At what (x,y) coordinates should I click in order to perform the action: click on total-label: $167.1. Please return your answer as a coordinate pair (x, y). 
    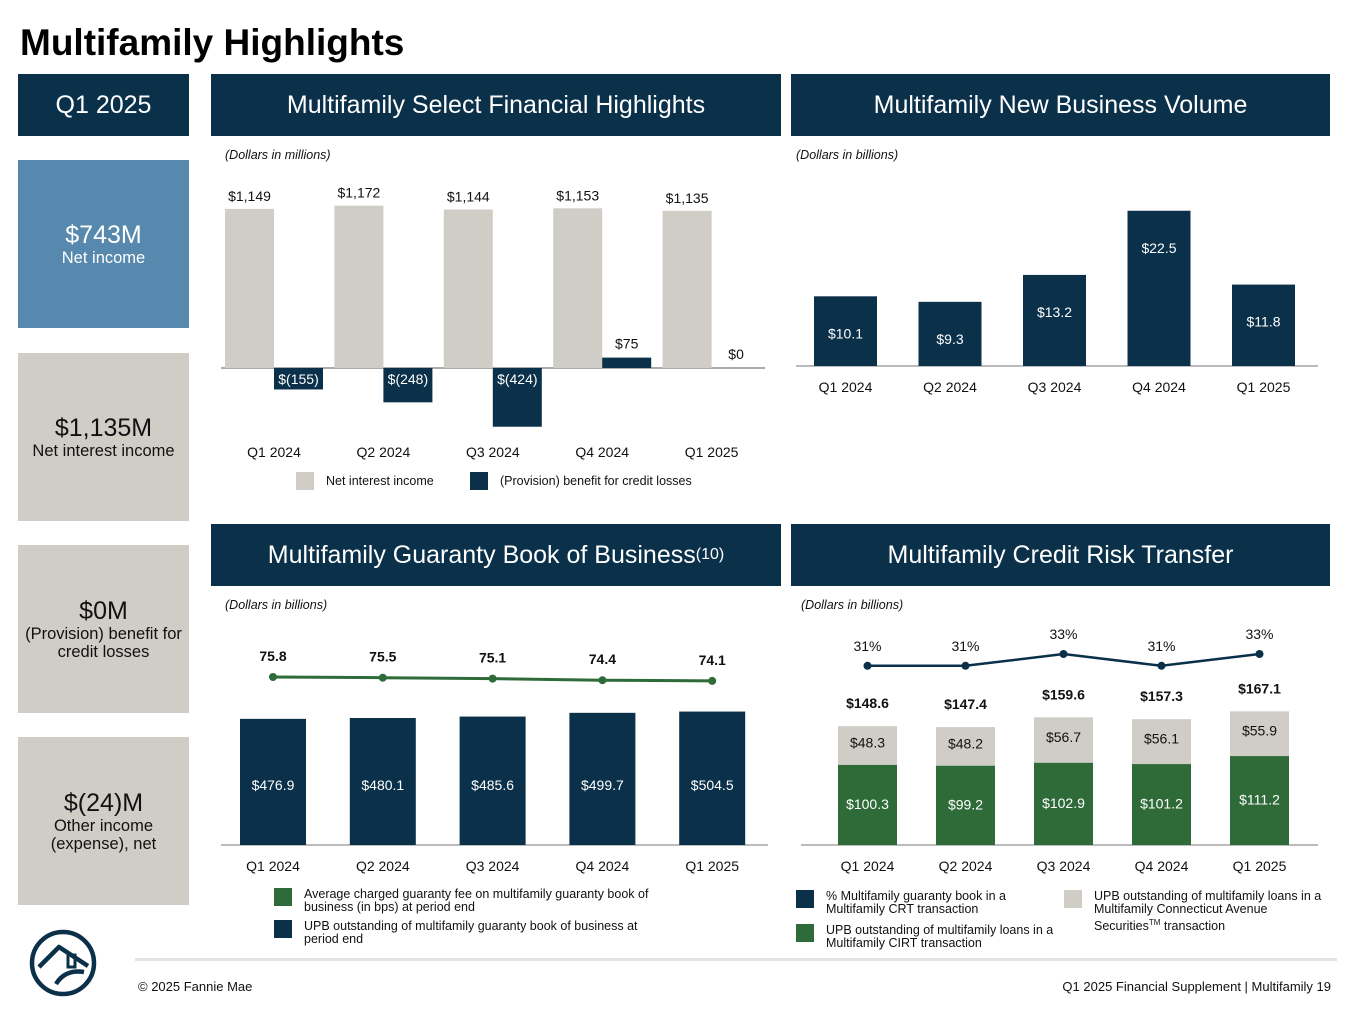
    Looking at the image, I should click on (1259, 688).